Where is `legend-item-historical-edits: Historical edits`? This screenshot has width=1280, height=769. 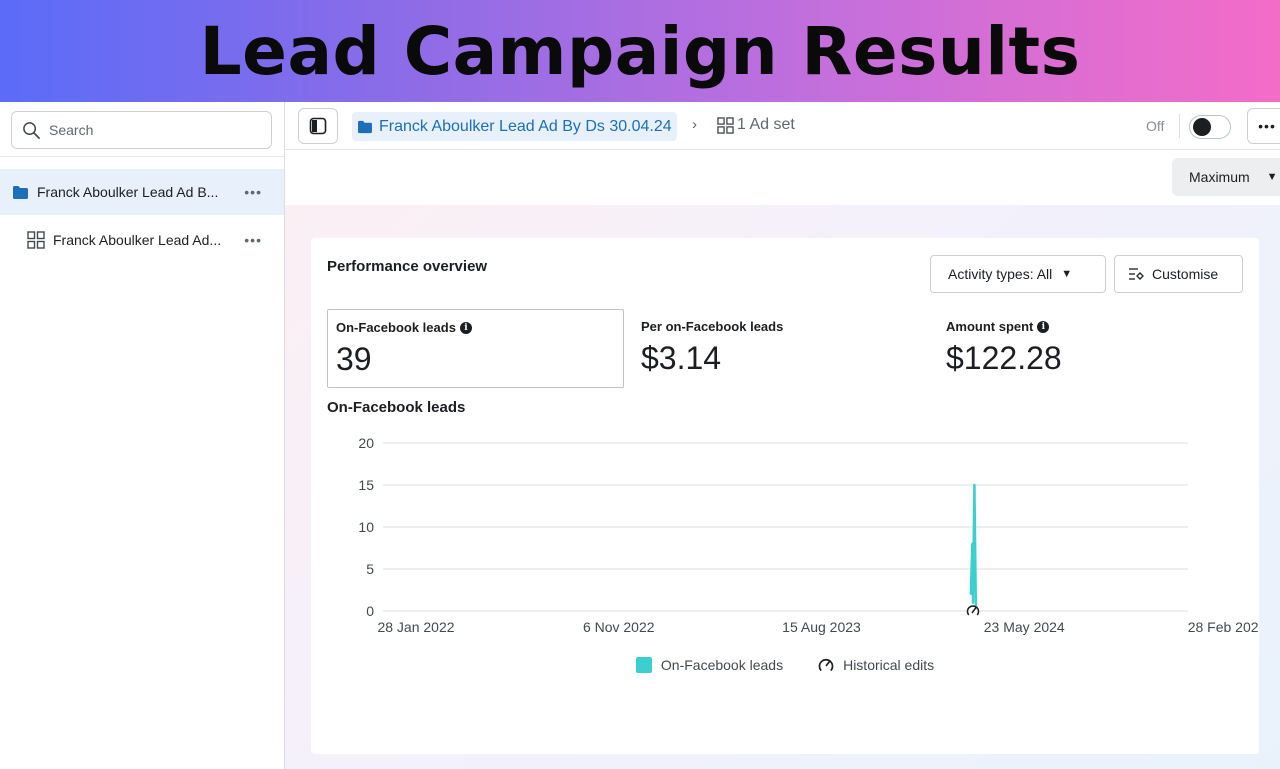
legend-item-historical-edits: Historical edits is located at coordinates (875, 665).